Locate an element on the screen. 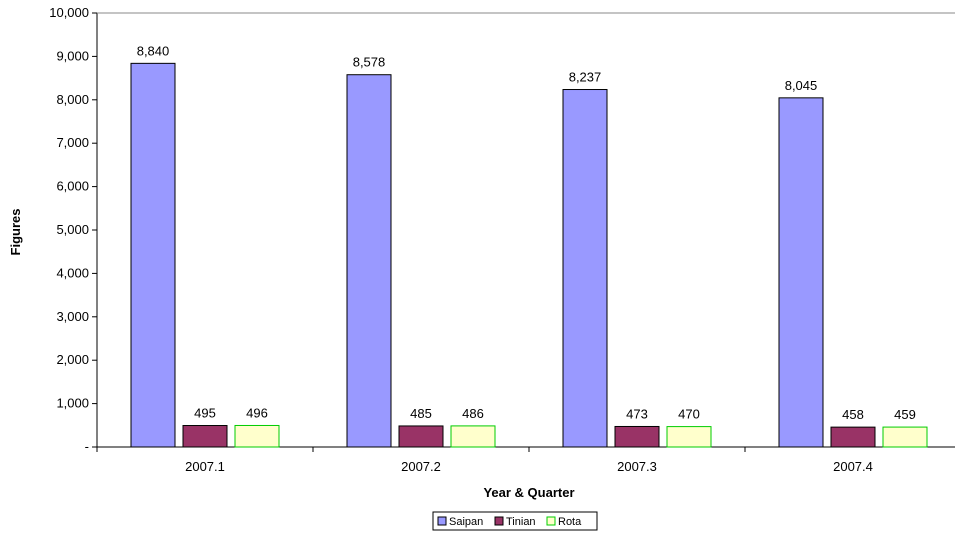 The height and width of the screenshot is (537, 957). data-label-rota: 470 is located at coordinates (689, 414).